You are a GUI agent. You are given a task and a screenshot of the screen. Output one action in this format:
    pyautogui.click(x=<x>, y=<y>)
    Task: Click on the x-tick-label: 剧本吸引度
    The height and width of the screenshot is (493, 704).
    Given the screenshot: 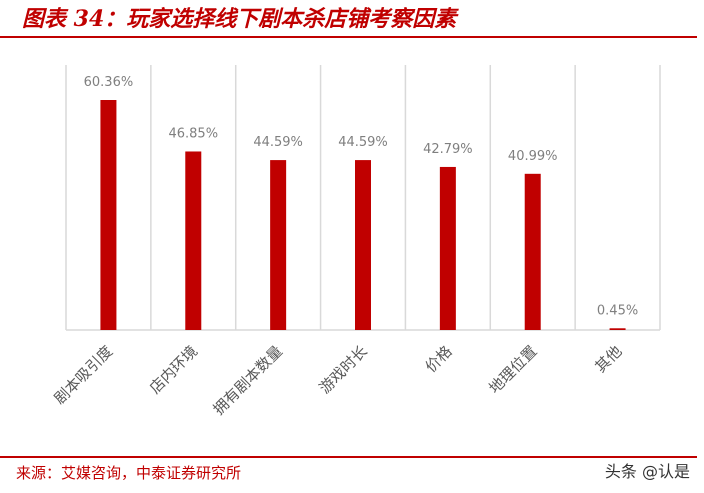 What is the action you would take?
    pyautogui.click(x=83, y=375)
    